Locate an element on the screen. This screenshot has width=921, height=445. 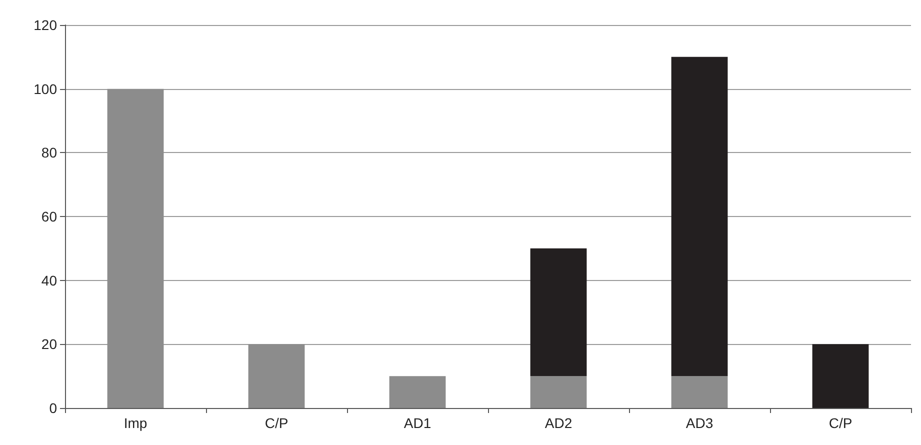
x-tick-label: AD3 is located at coordinates (700, 423).